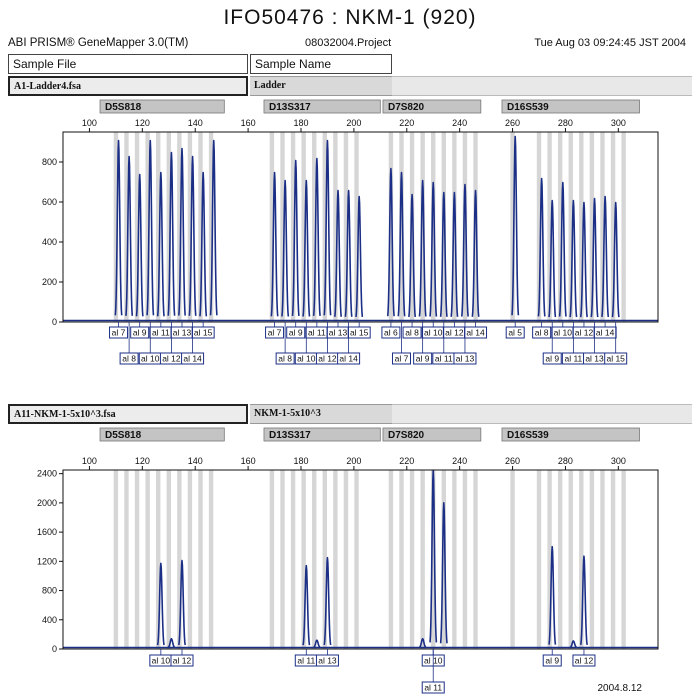  Describe the element at coordinates (128, 64) in the screenshot. I see `sample-file-header: Sample File` at that location.